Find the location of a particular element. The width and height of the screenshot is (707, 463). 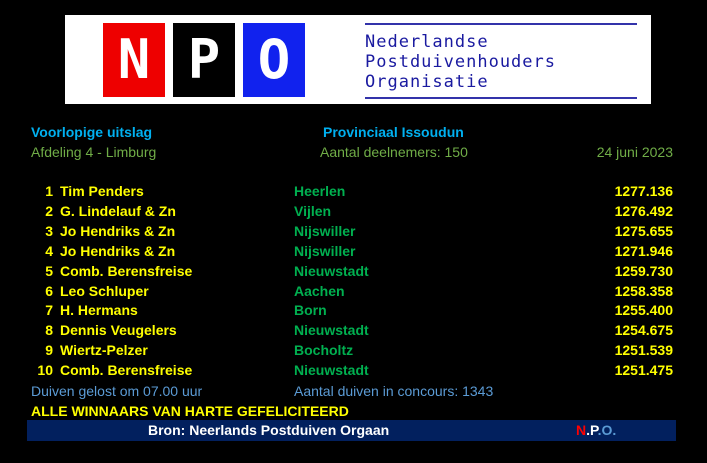

result-row: 3 Jo Hendriks & Zn Nijswiller 1275.655 is located at coordinates (353, 233).